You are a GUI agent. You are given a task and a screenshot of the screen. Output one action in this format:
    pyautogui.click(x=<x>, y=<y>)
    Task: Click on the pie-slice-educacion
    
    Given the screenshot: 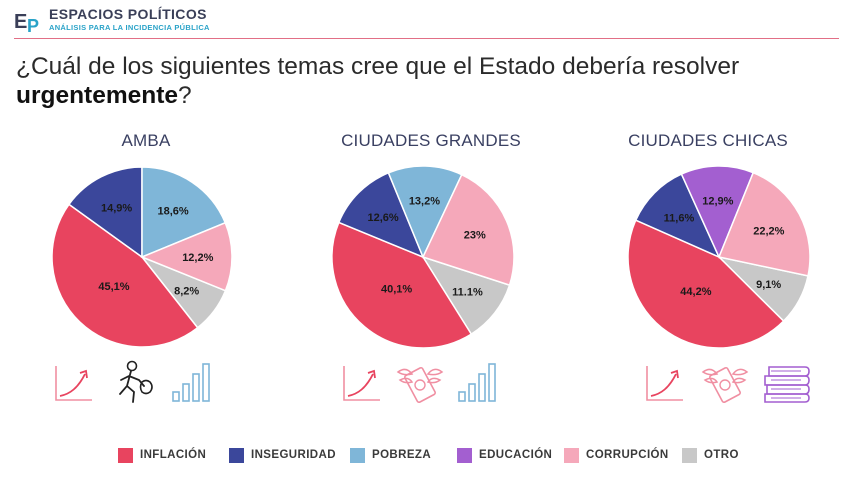 What is the action you would take?
    pyautogui.click(x=717, y=212)
    